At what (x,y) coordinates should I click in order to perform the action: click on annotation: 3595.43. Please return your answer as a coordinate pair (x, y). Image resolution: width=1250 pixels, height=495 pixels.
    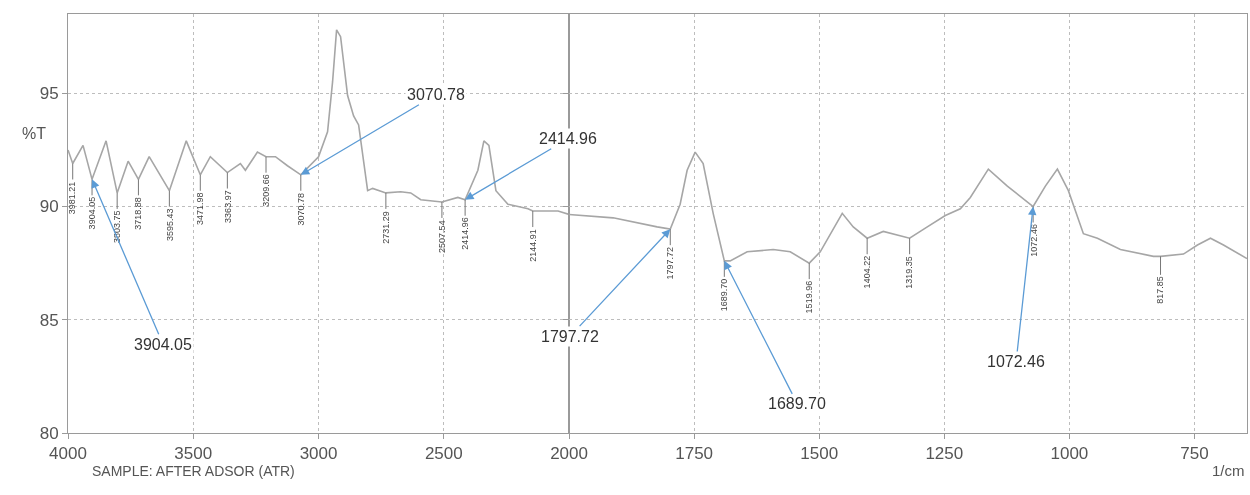
    Looking at the image, I should click on (169, 225).